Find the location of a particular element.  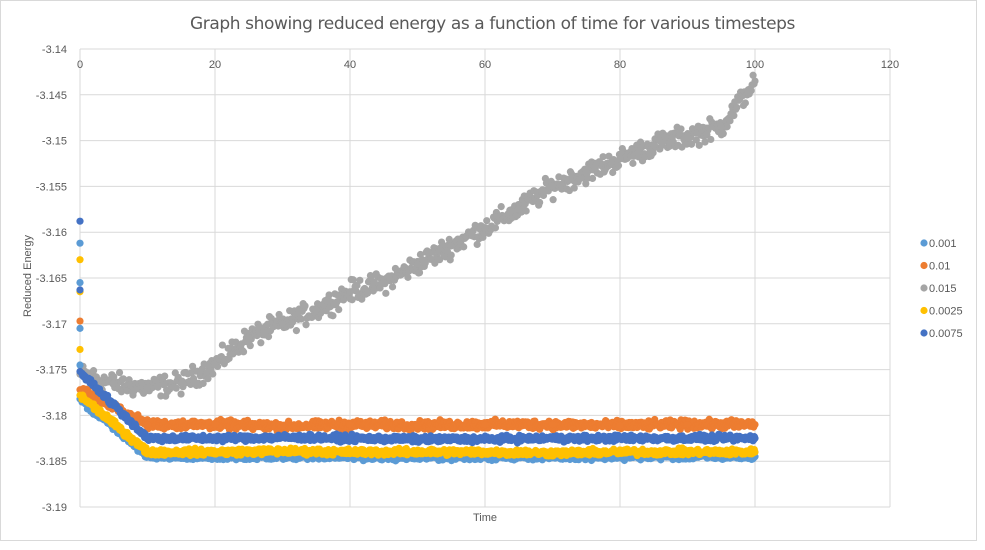

y-tick-label: -3.145 is located at coordinates (51, 96).